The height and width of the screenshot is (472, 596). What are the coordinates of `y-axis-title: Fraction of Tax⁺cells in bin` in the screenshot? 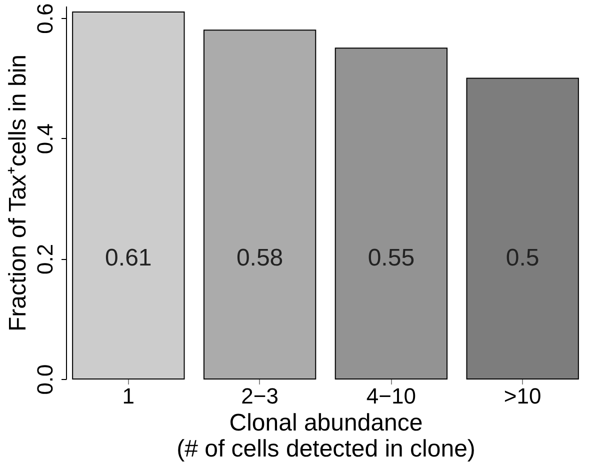 It's located at (18, 193).